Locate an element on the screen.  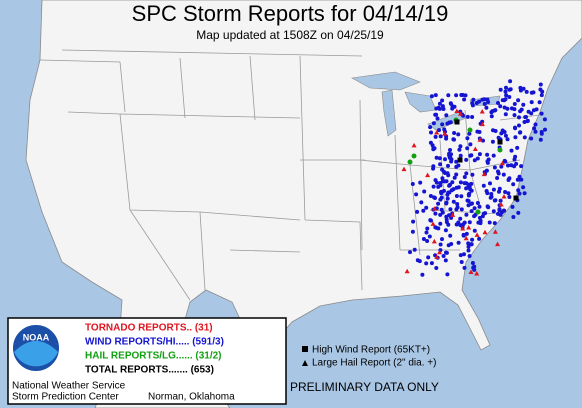
key-label: High Wind Report (65KT+) is located at coordinates (371, 350).